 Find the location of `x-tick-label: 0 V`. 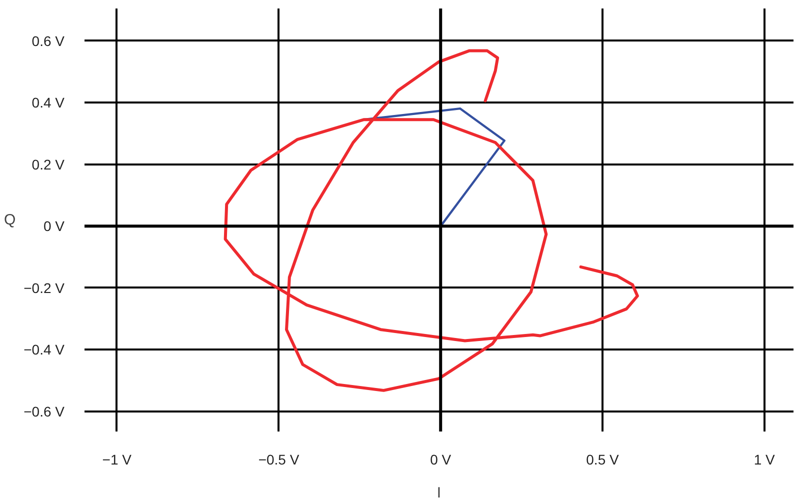

x-tick-label: 0 V is located at coordinates (441, 460).